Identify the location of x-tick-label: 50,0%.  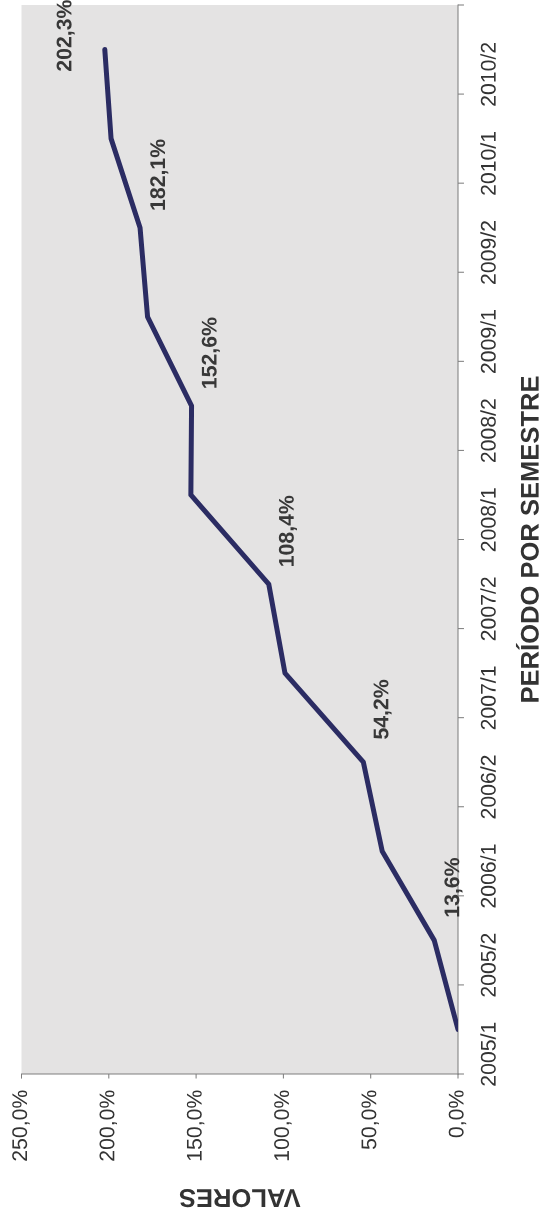
(370, 1120).